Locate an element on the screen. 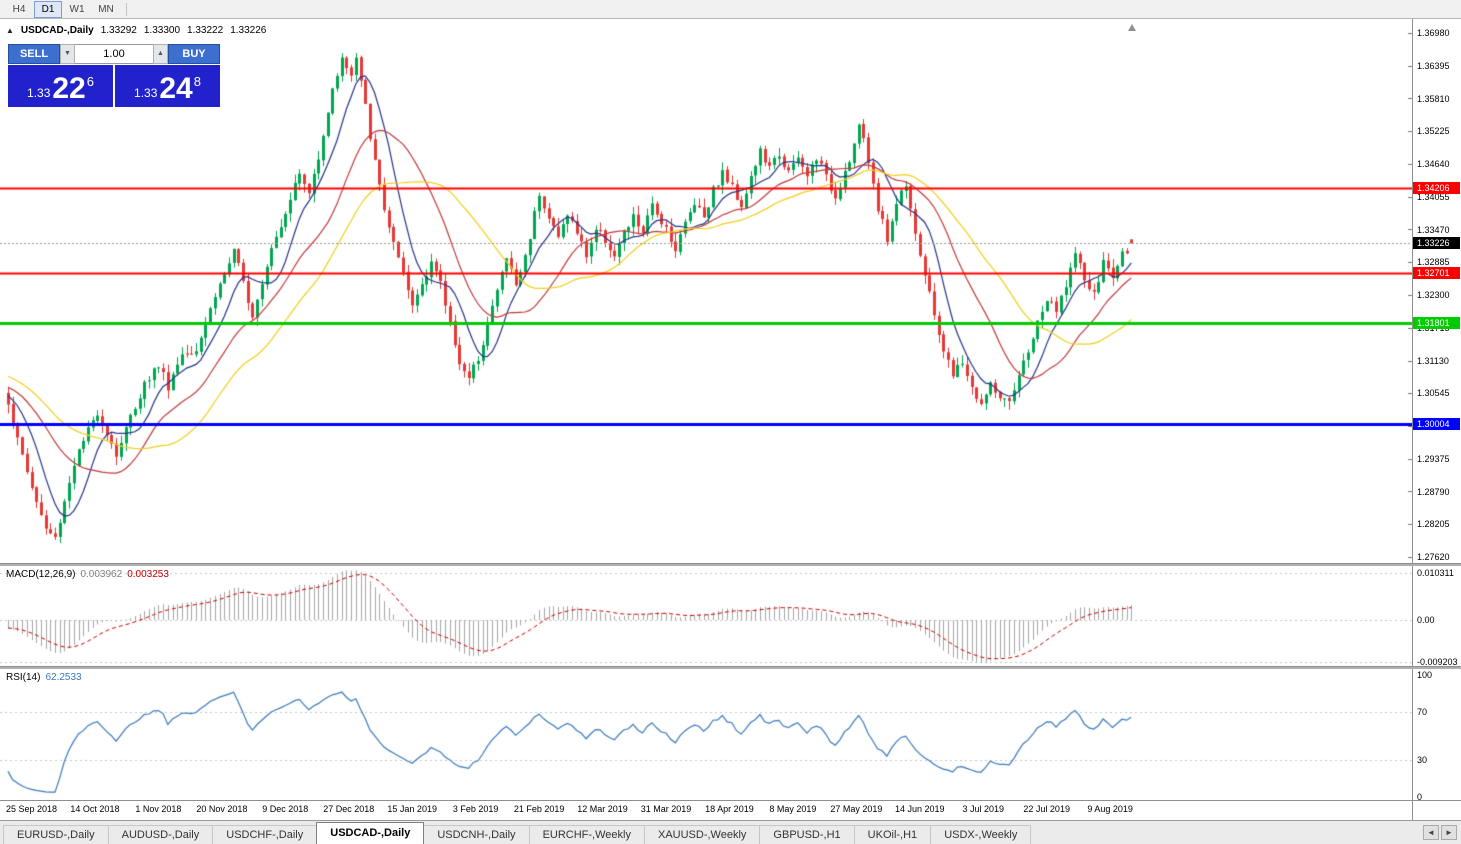 The height and width of the screenshot is (844, 1461). price-level-badge: 1.30004 is located at coordinates (1436, 423).